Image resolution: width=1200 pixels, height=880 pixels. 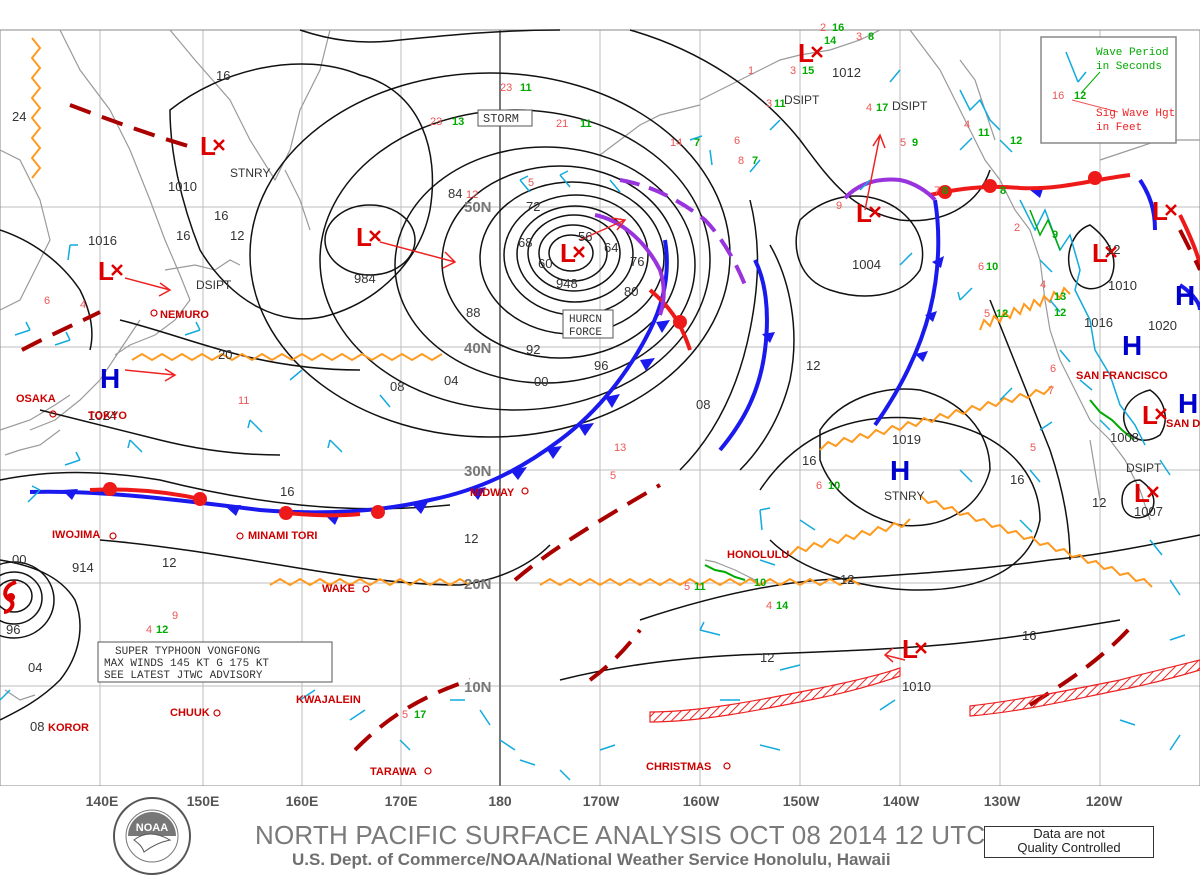 What do you see at coordinates (830, 41) in the screenshot?
I see `svg-text: 14` at bounding box center [830, 41].